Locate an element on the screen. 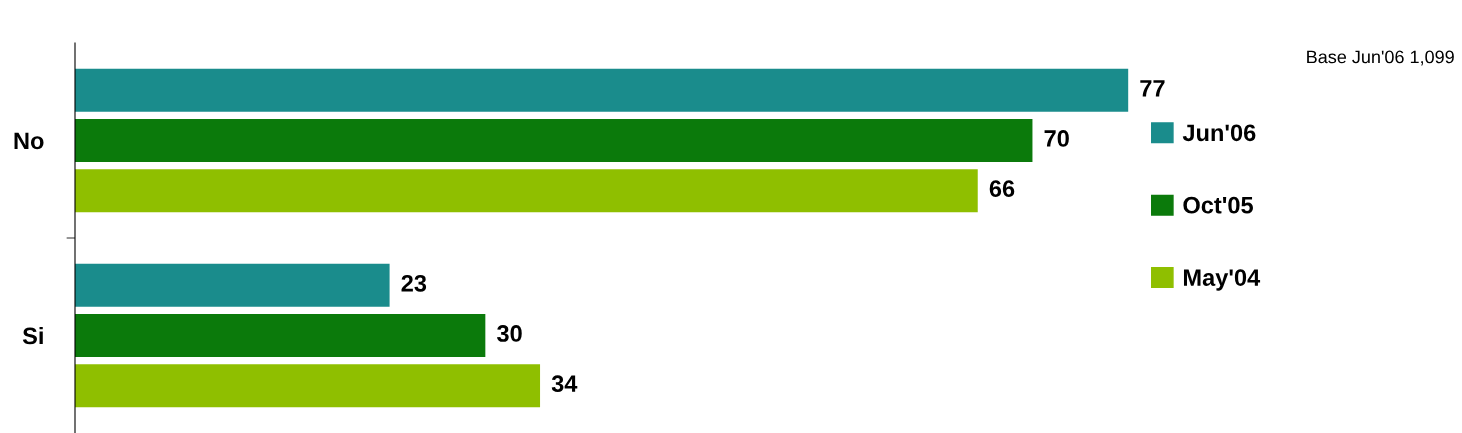  data-label: 23 is located at coordinates (414, 283).